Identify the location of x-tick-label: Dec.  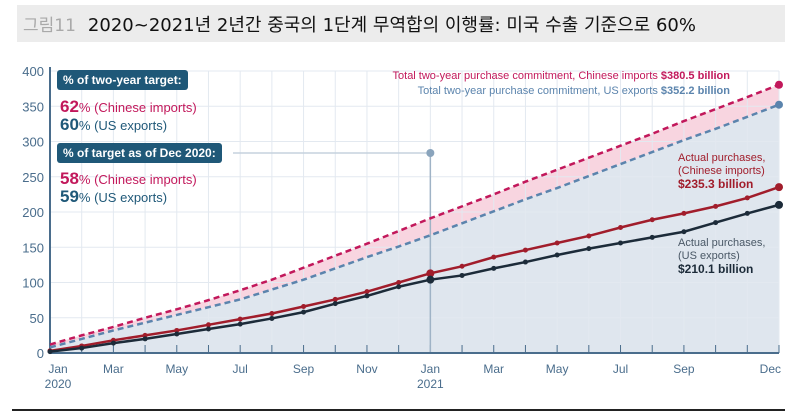
(770, 369).